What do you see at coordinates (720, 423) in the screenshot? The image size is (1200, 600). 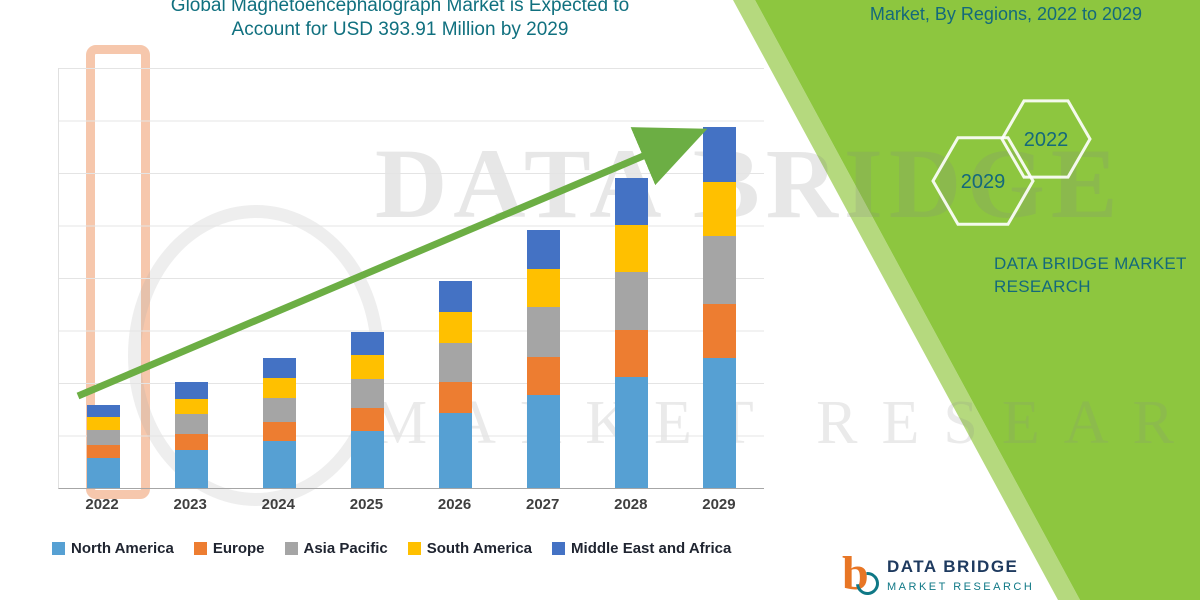 I see `bar-segment-2029-north-america` at bounding box center [720, 423].